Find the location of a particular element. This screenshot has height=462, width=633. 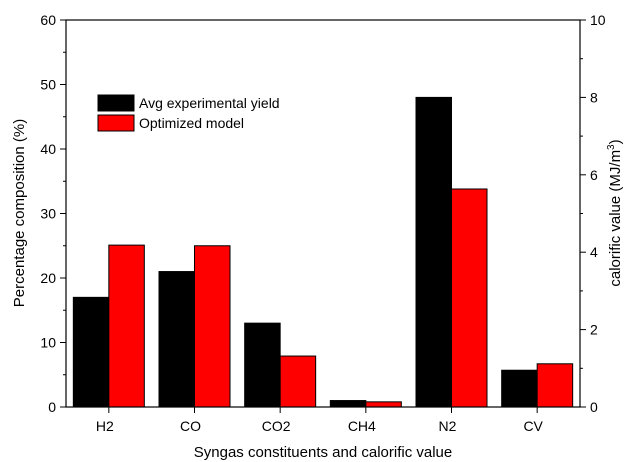

y-axis-right-title: calorific value (MJ/m3) is located at coordinates (615, 212).